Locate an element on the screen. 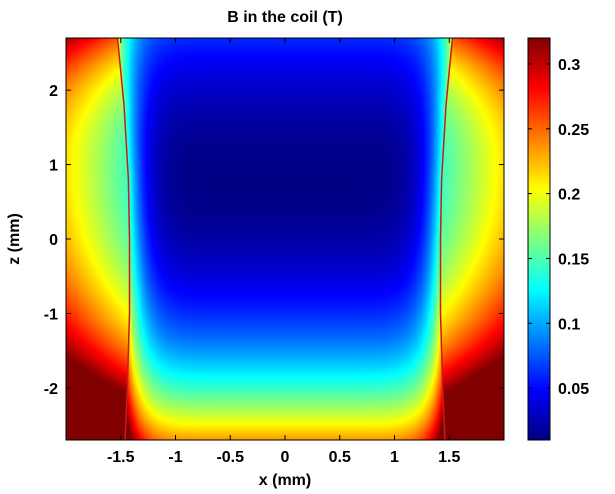 The image size is (615, 494). colorbar-image is located at coordinates (539, 239).